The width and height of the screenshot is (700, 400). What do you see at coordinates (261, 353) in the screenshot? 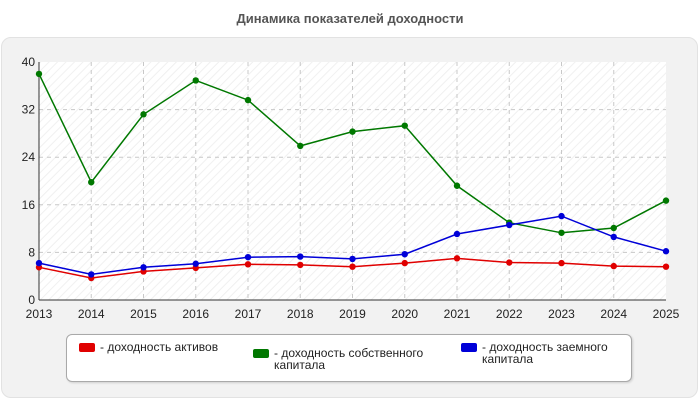
I see `legend-swatch-equity` at bounding box center [261, 353].